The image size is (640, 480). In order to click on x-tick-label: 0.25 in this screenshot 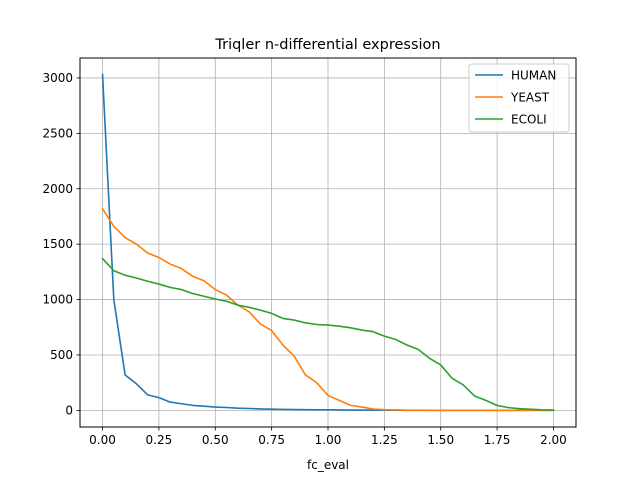, I will do `click(159, 440)`.